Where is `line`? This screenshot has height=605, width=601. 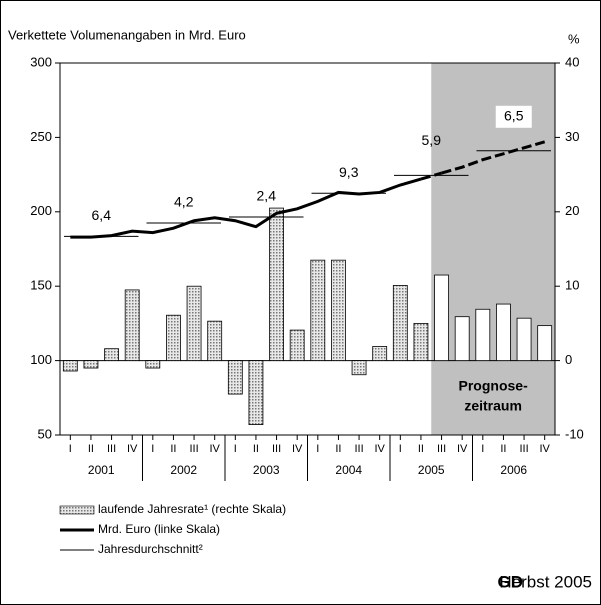 line is located at coordinates (246, 208).